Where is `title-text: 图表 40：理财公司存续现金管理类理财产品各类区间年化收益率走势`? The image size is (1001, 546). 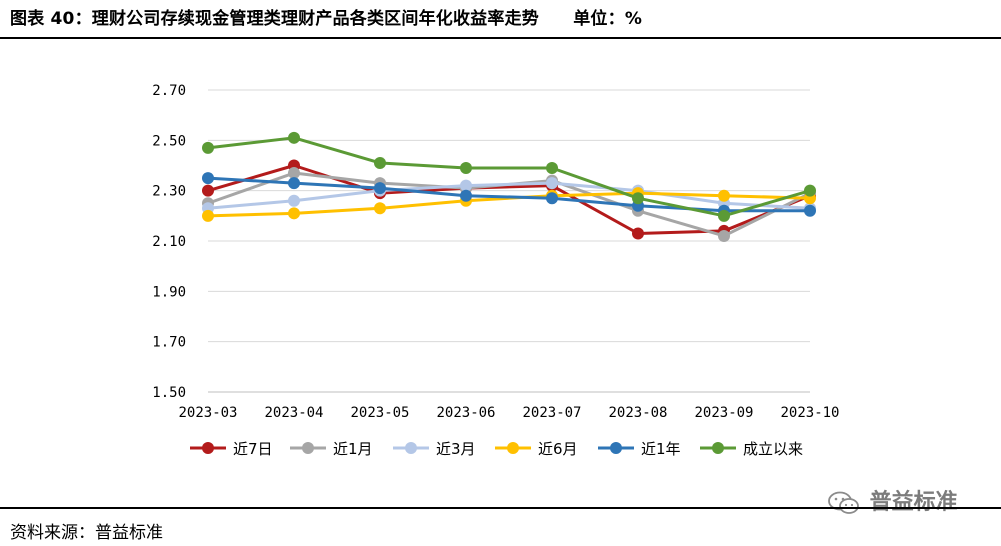
title-text: 图表 40：理财公司存续现金管理类理财产品各类区间年化收益率走势 is located at coordinates (274, 19).